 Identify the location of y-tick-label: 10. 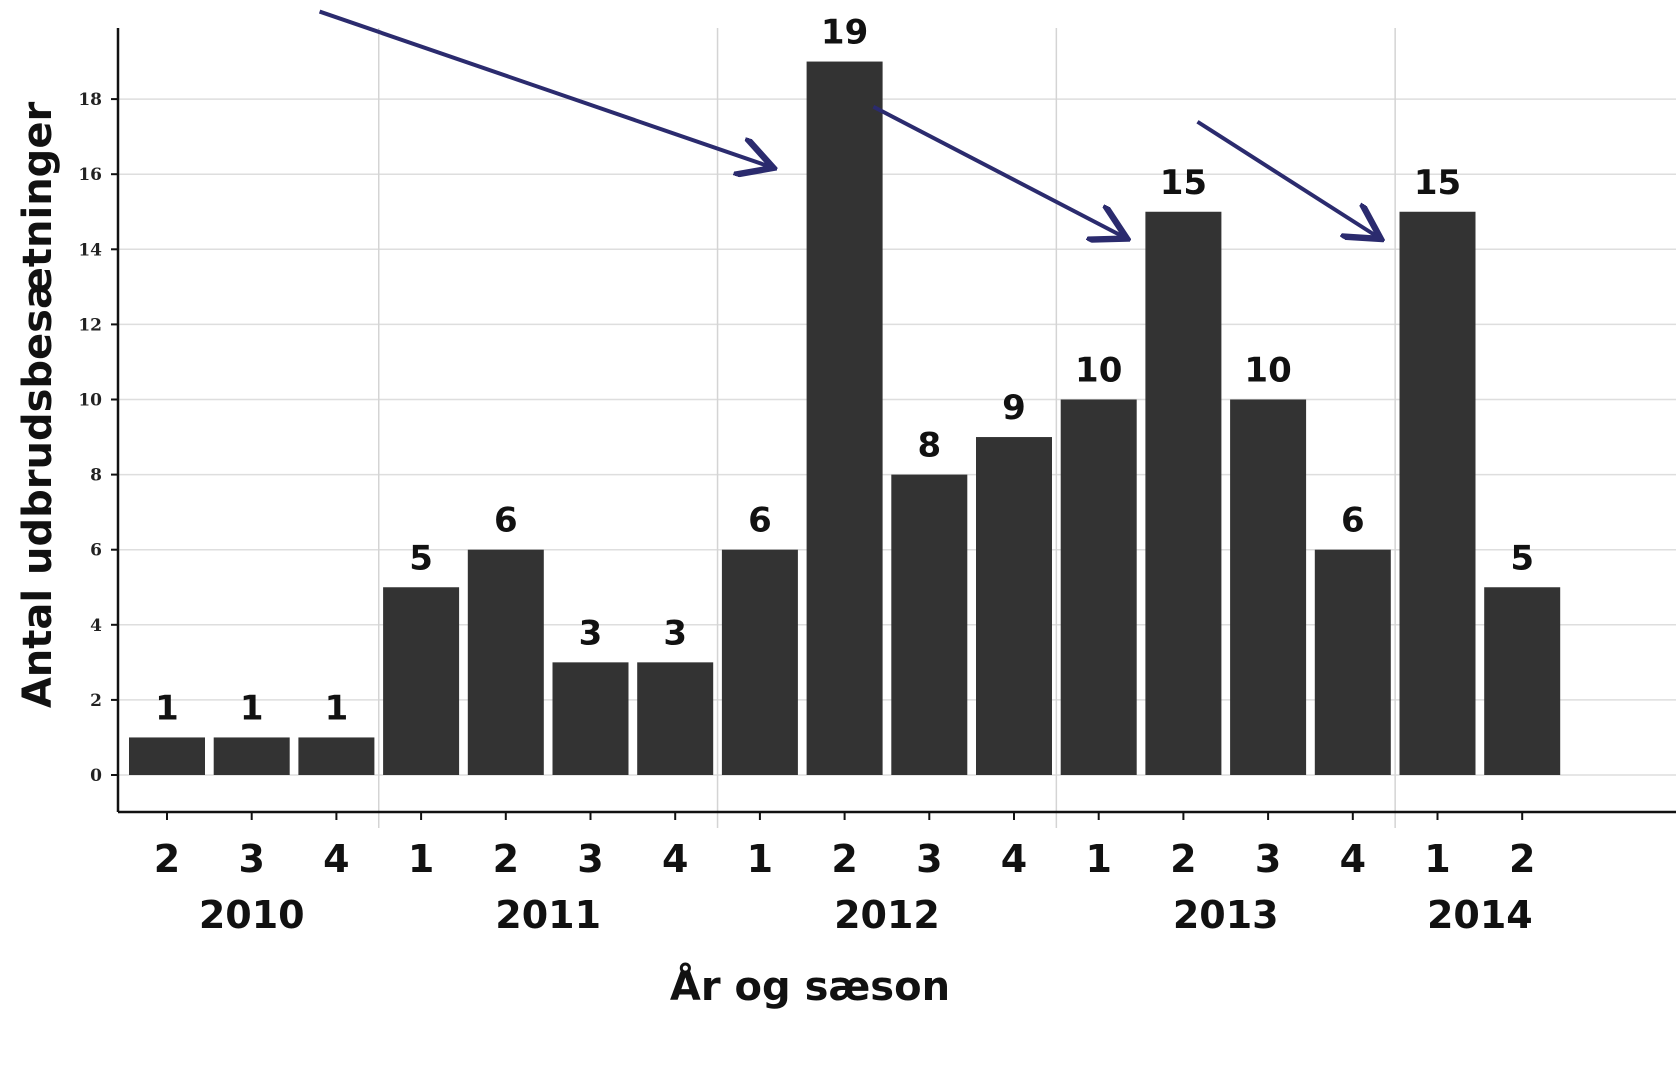
(90, 401).